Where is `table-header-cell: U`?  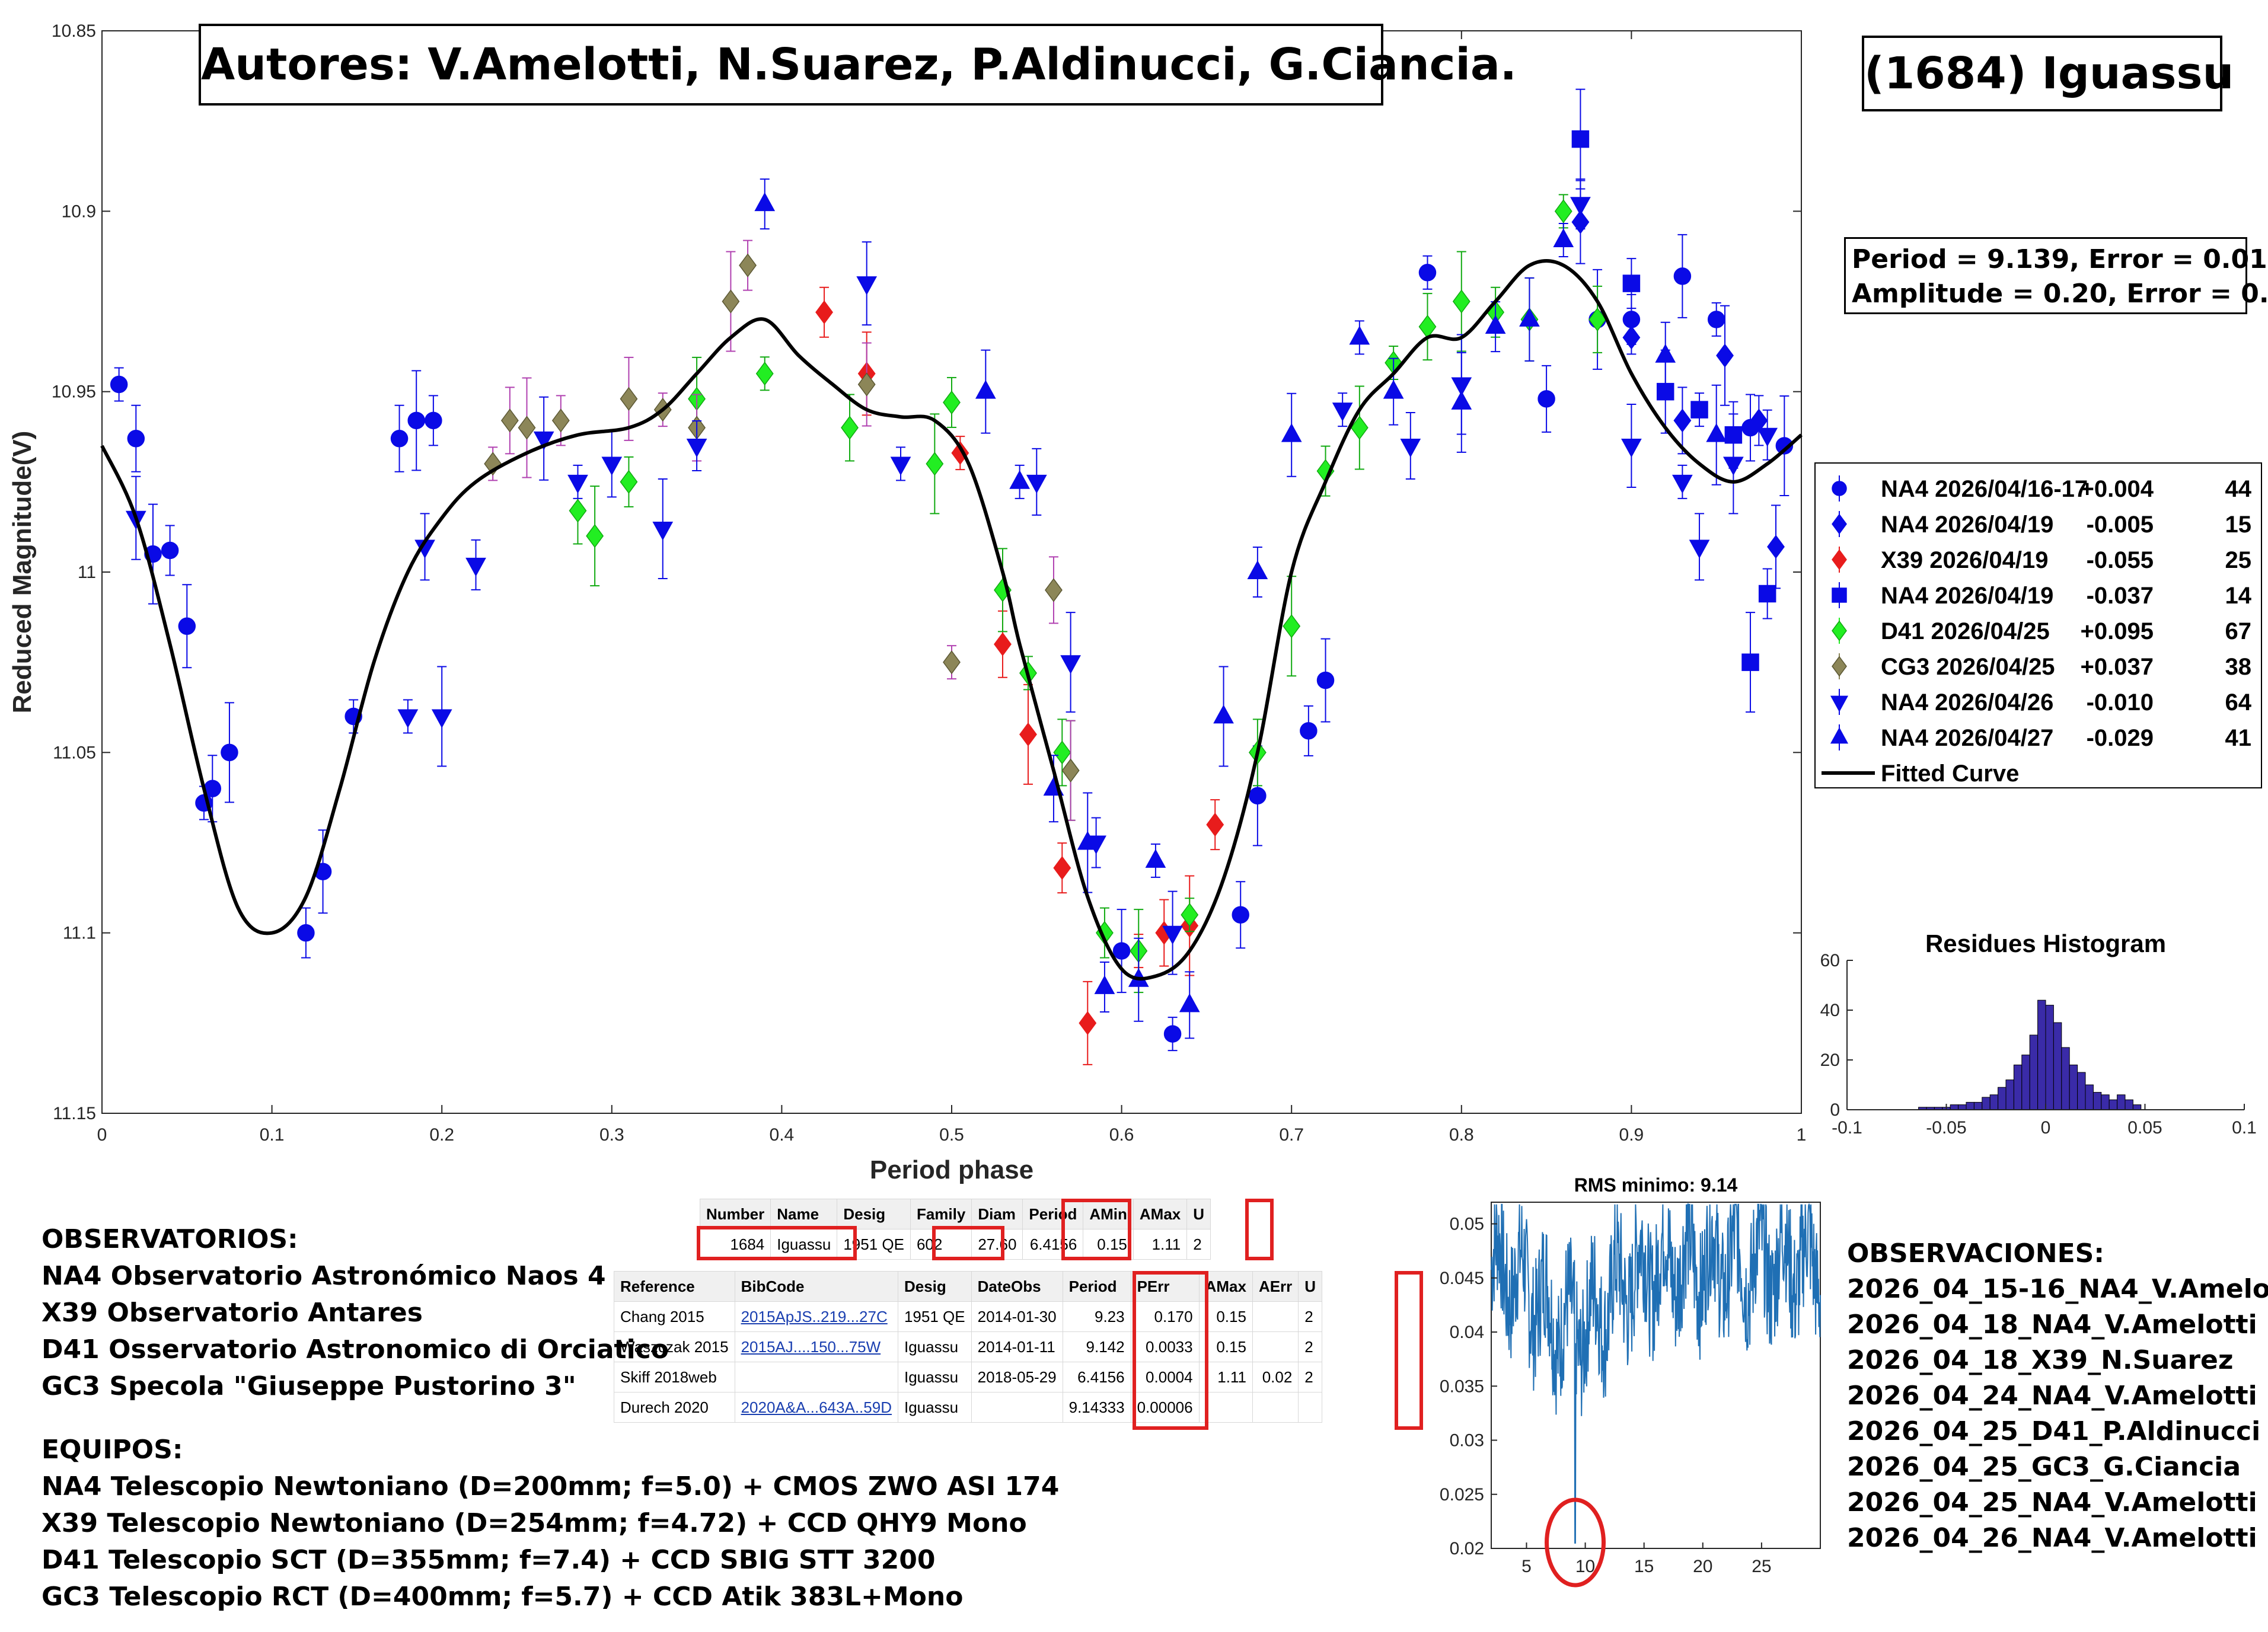
table-header-cell: U is located at coordinates (1310, 1286).